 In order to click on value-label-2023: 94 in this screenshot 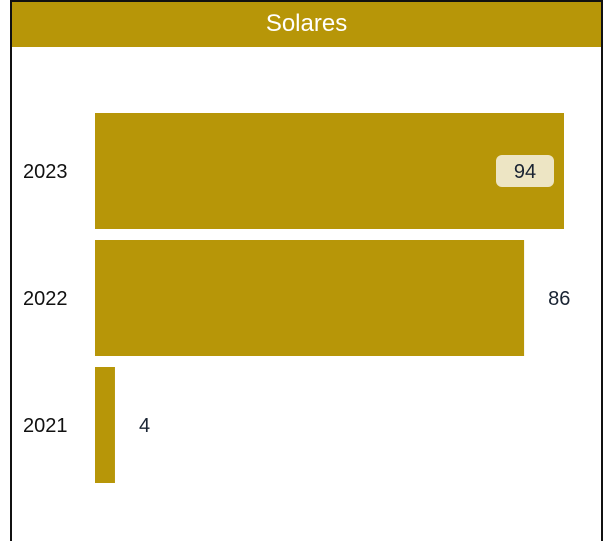, I will do `click(525, 172)`.